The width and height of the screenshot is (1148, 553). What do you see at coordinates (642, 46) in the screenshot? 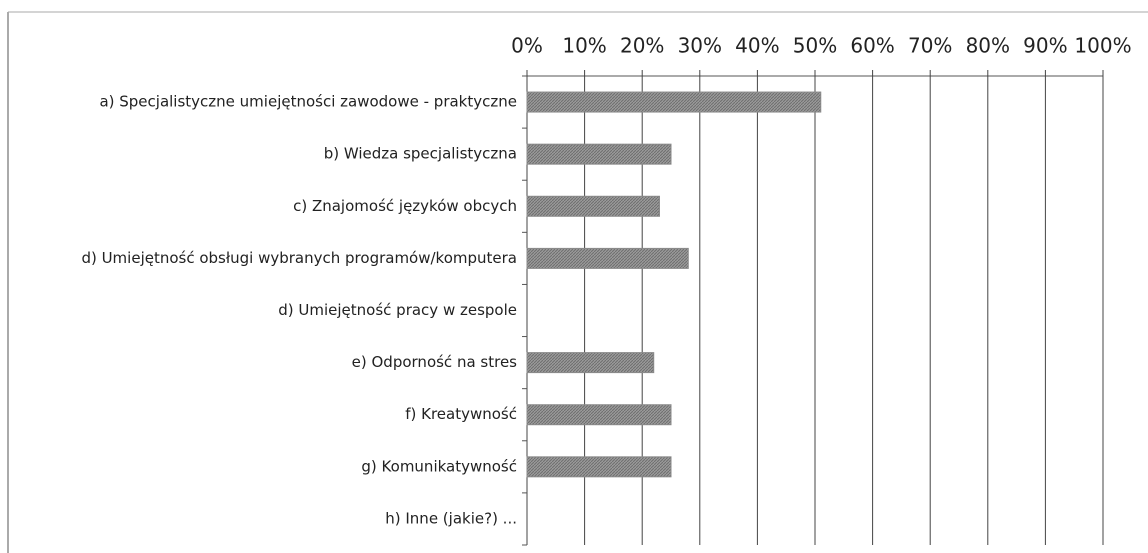
I see `x-tick-label: 20%` at bounding box center [642, 46].